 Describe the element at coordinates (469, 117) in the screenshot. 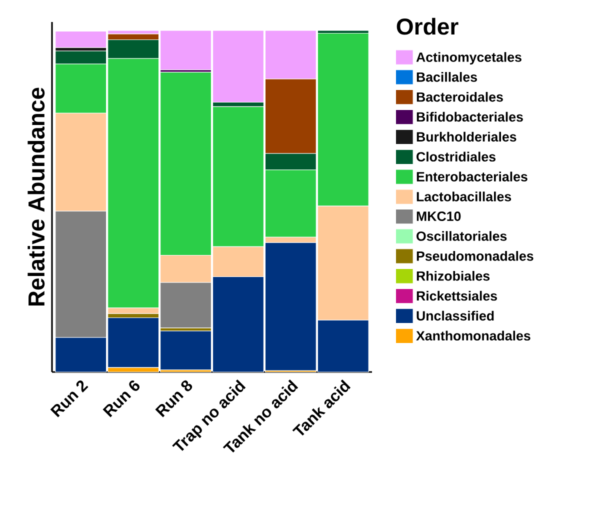

I see `legend-label: Bifidobacteriales` at that location.